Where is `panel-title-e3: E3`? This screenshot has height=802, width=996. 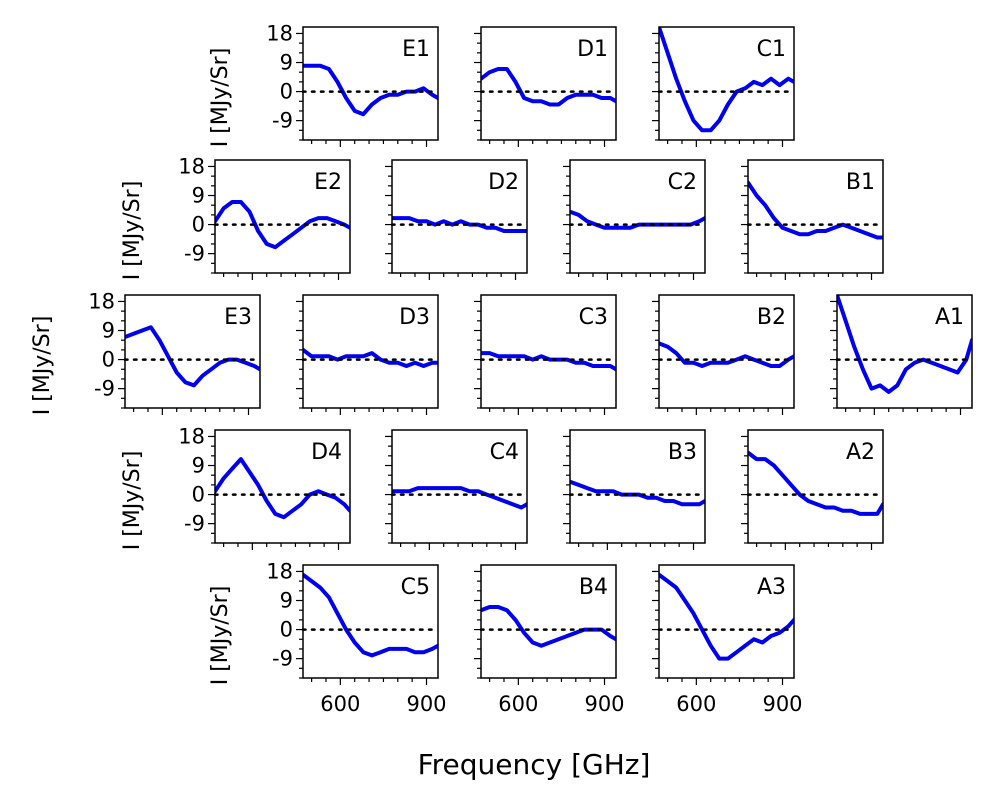
panel-title-e3: E3 is located at coordinates (238, 317).